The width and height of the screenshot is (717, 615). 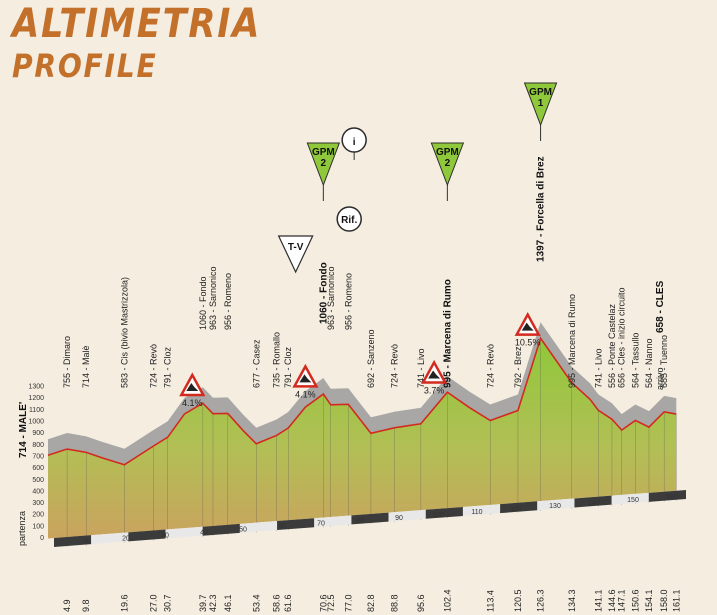 What do you see at coordinates (203, 603) in the screenshot?
I see `km-label: 39.7` at bounding box center [203, 603].